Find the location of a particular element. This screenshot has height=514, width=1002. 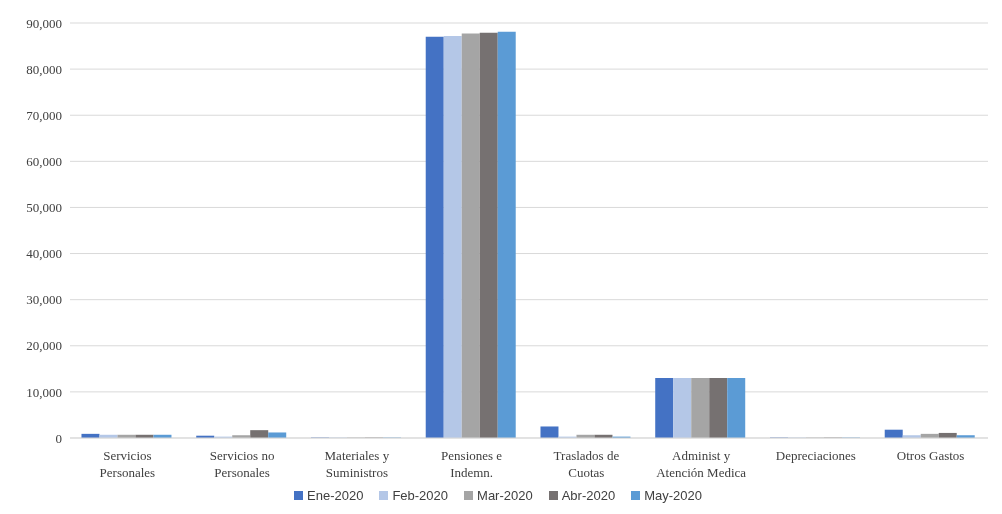

legend-label: Mar-2020 is located at coordinates (504, 495).